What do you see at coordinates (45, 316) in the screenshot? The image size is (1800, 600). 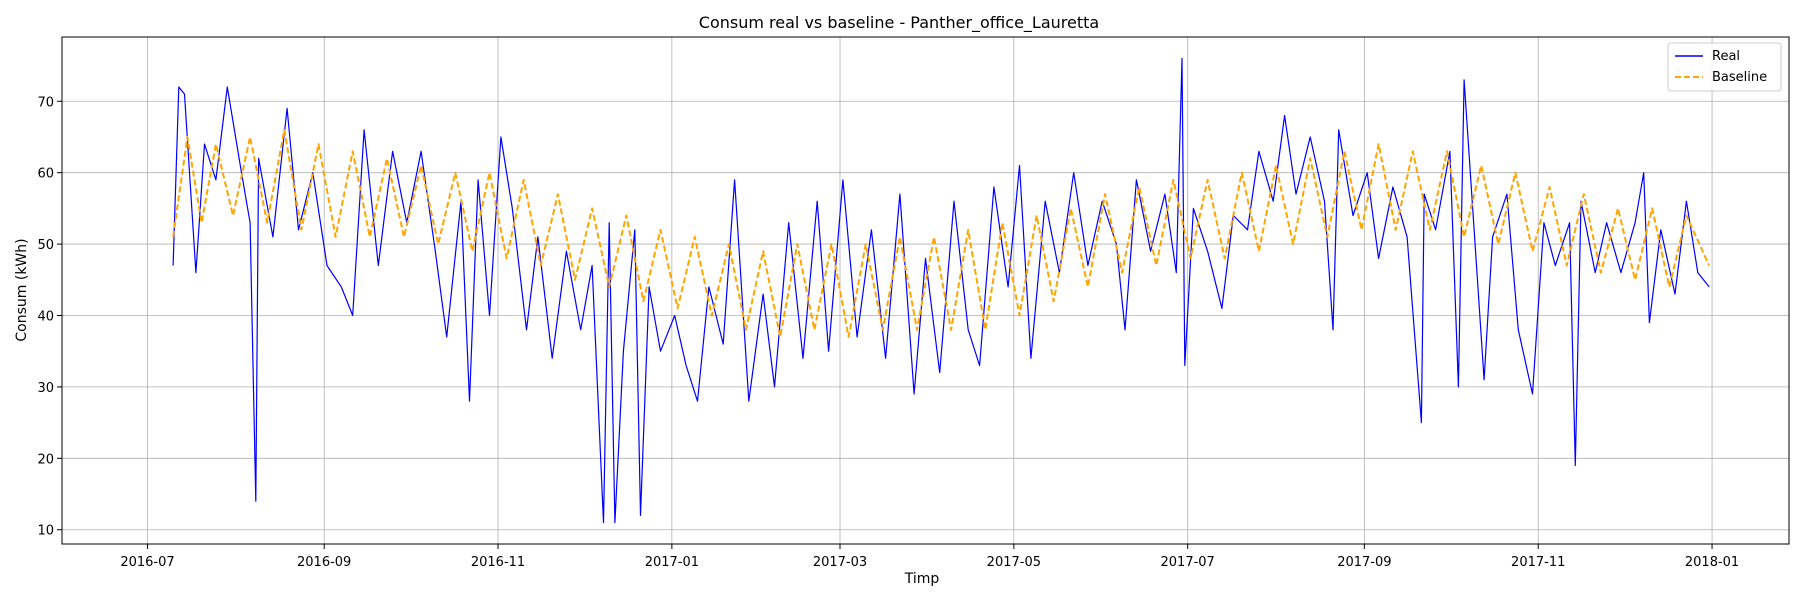 I see `y-tick-label: 40` at bounding box center [45, 316].